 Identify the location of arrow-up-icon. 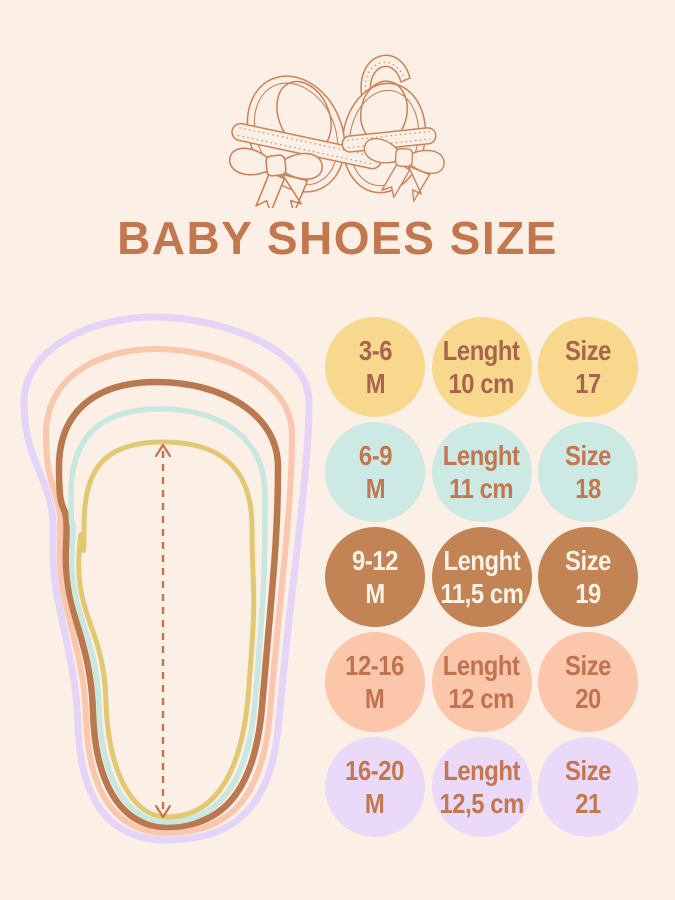
(163, 450).